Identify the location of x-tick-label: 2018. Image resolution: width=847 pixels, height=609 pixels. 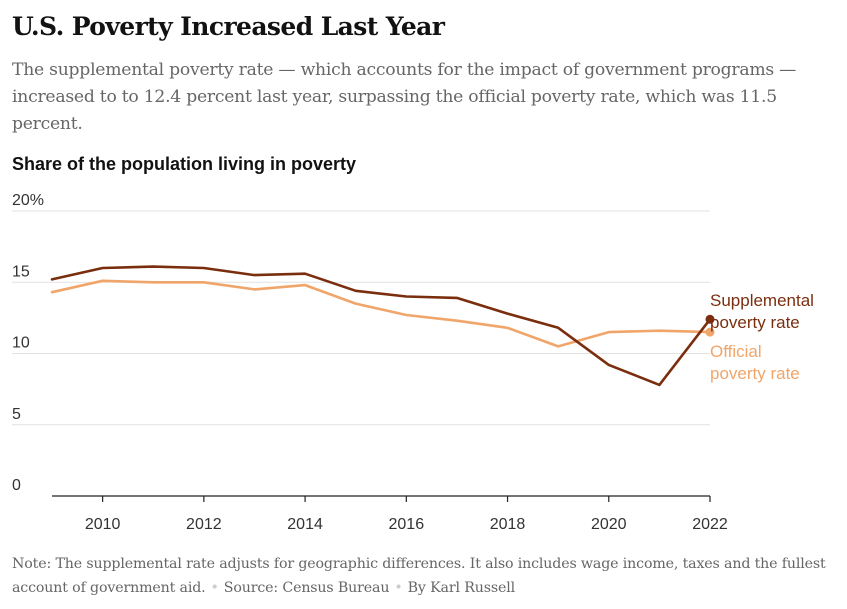
(508, 524).